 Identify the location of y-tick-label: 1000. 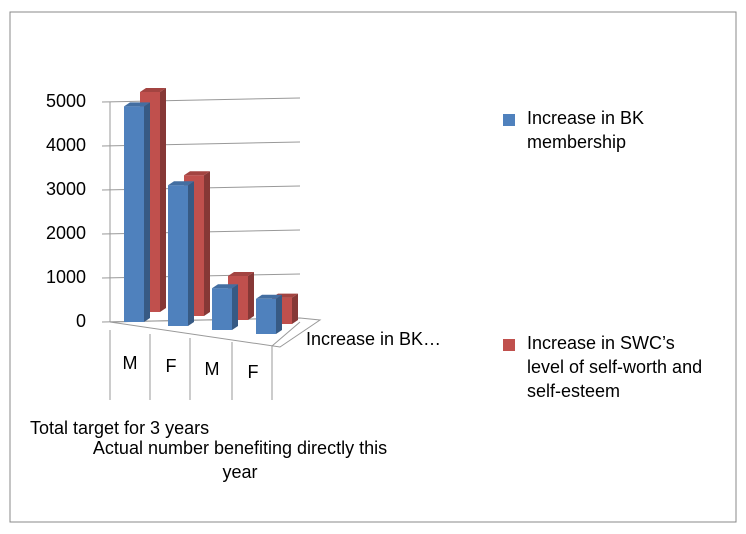
(66, 277).